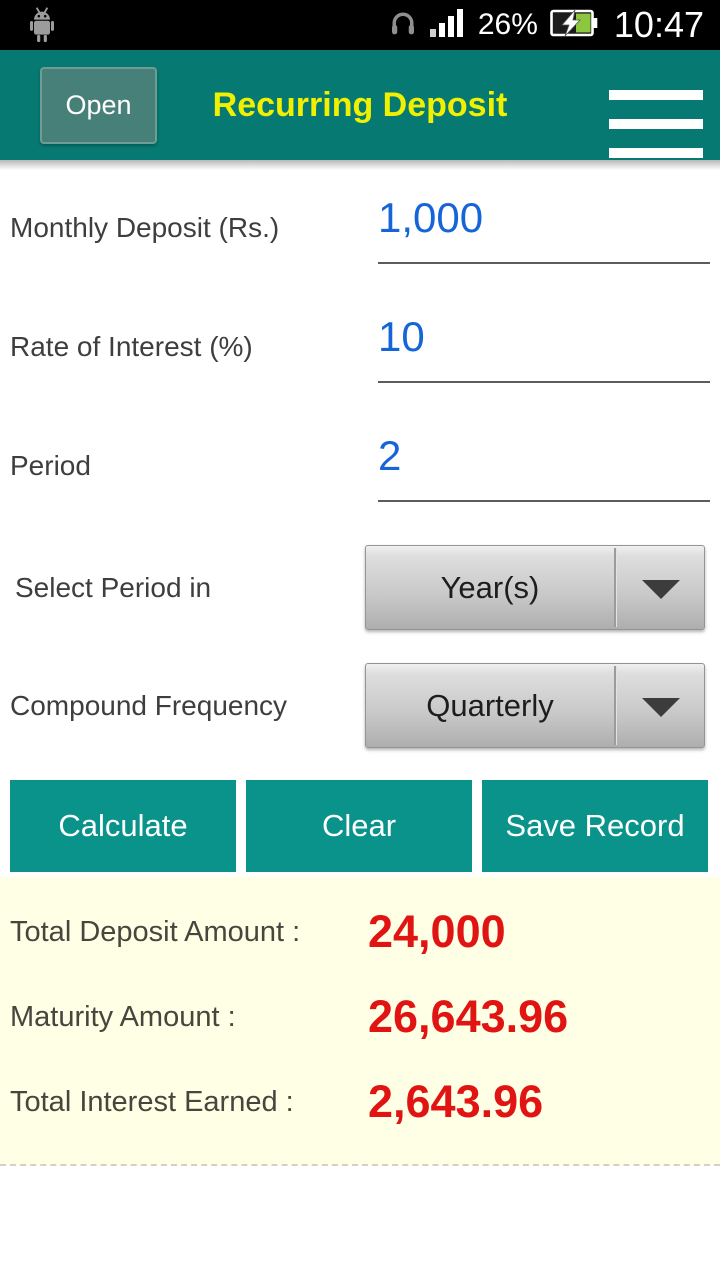  I want to click on android-robot-icon, so click(42, 25).